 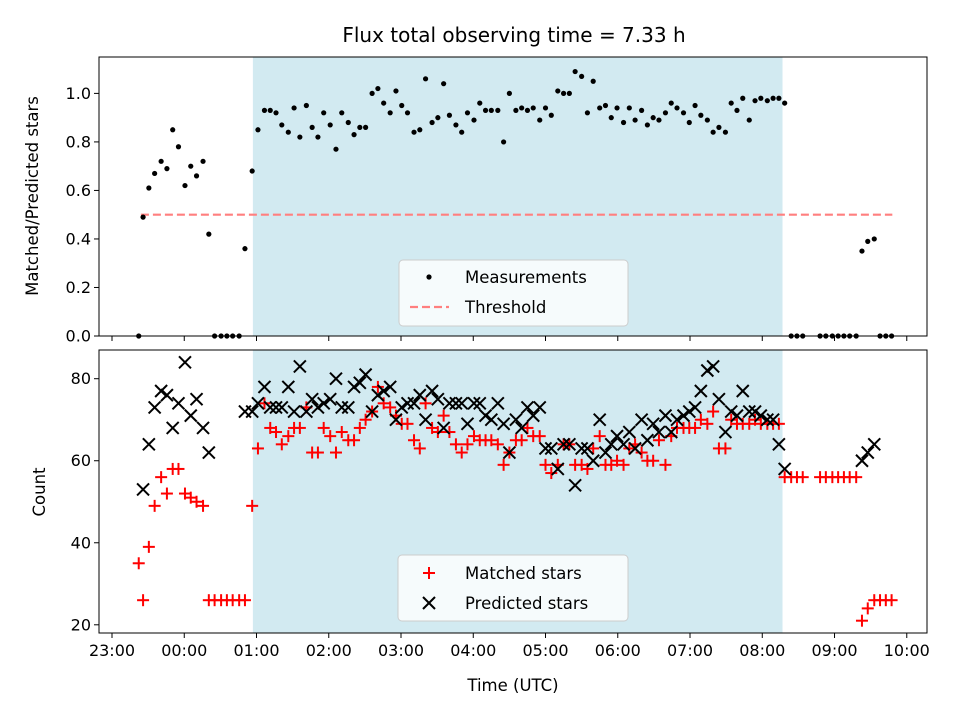 What do you see at coordinates (184, 650) in the screenshot?
I see `x-tick-label: 00:00` at bounding box center [184, 650].